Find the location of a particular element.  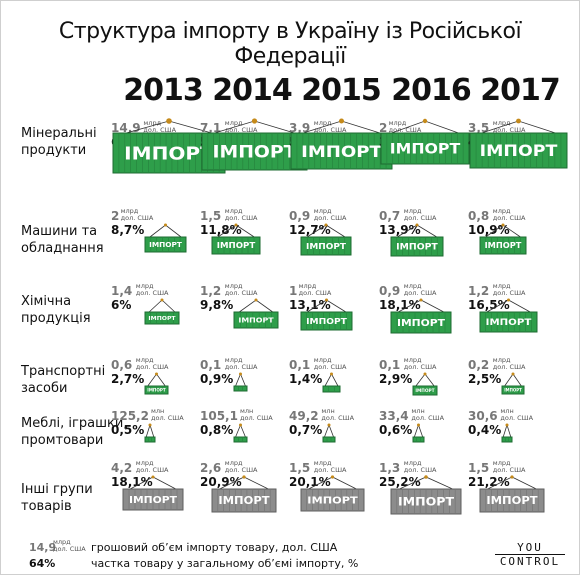

cell-value: 3,5 is located at coordinates (479, 128).